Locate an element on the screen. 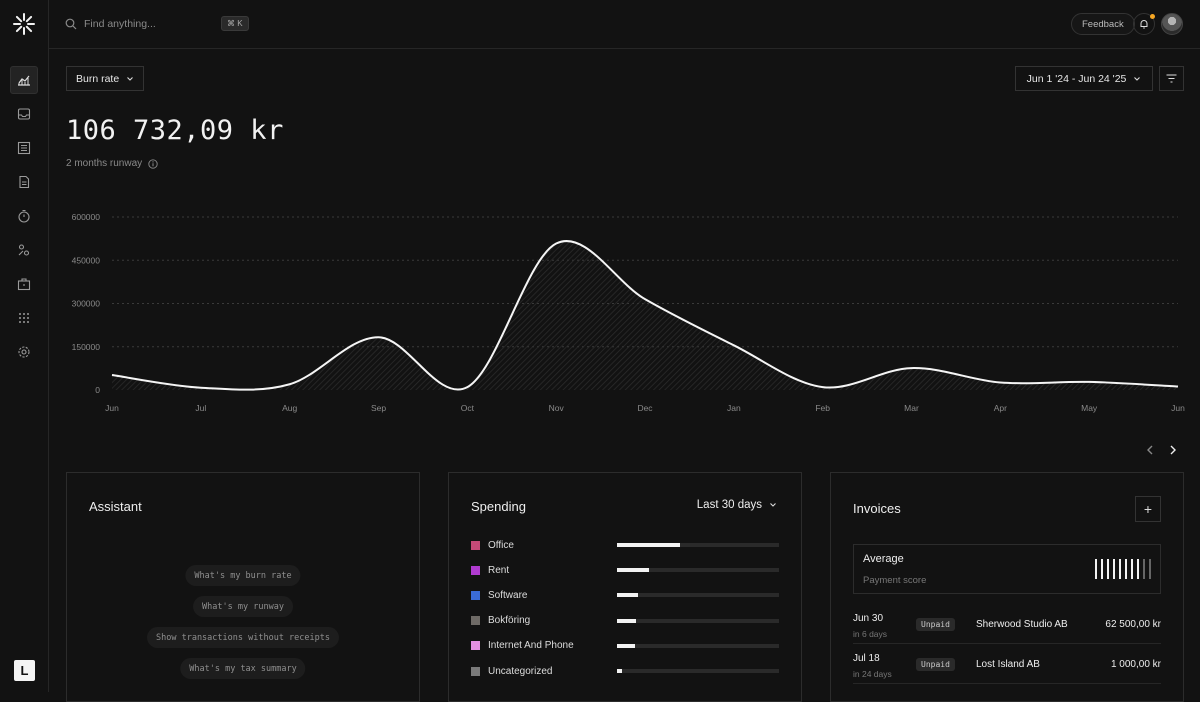 Image resolution: width=1200 pixels, height=702 pixels. filter-button is located at coordinates (1171, 78).